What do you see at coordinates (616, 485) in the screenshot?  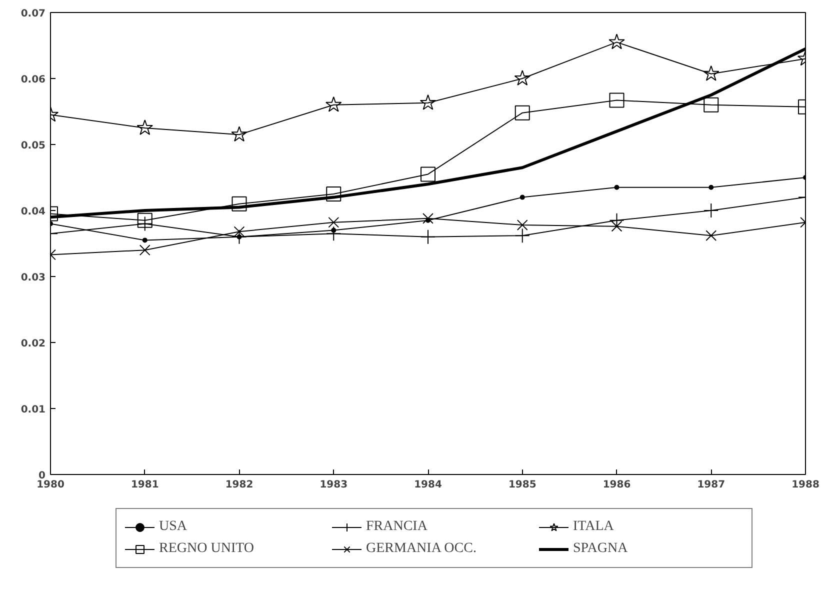 I see `x-tick-label: 1986` at bounding box center [616, 485].